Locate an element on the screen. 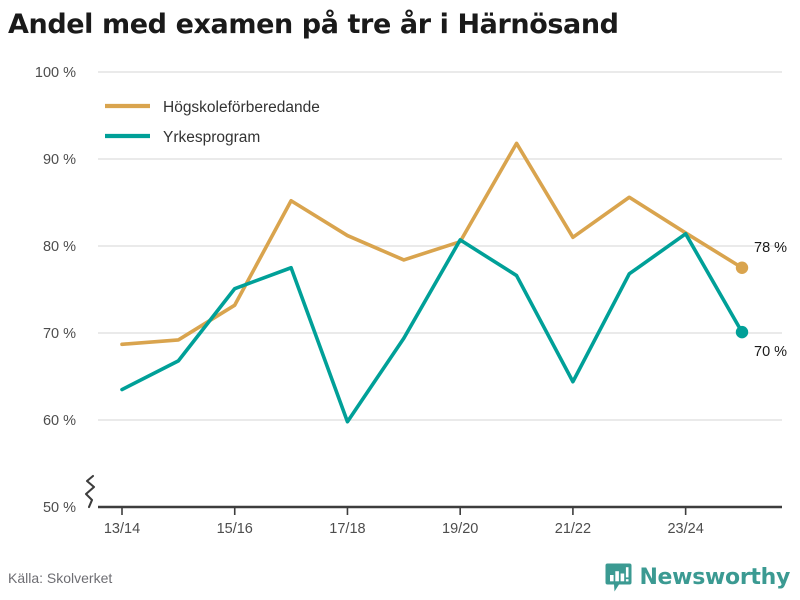 The width and height of the screenshot is (800, 600). series-end-label-1: 78 % is located at coordinates (770, 248).